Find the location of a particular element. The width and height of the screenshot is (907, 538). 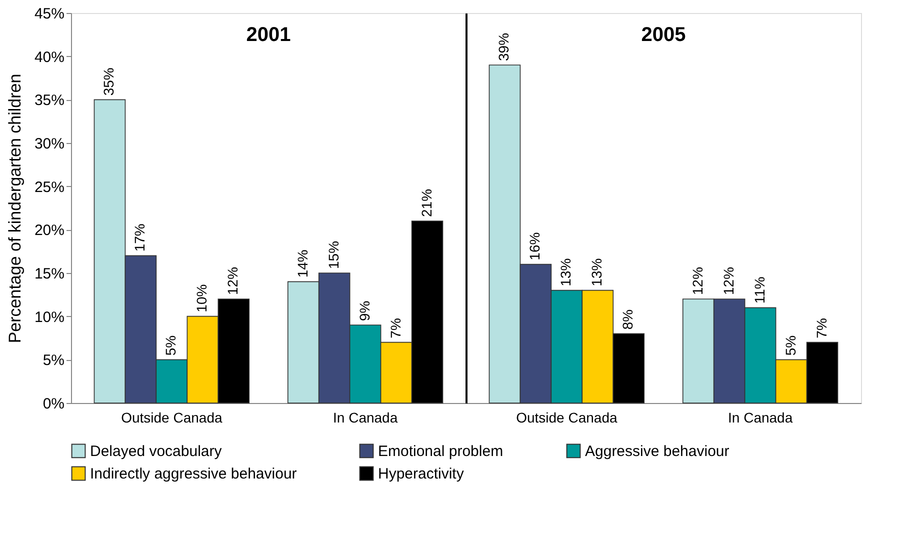

y-tick-label: 45% is located at coordinates (49, 14).